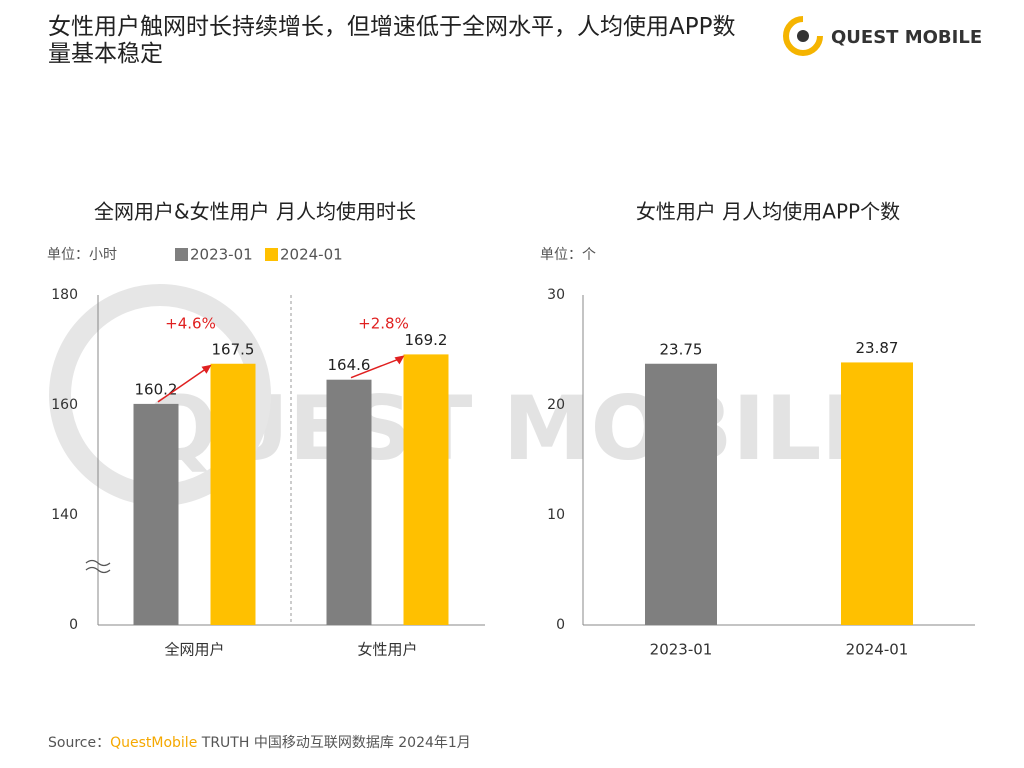 This screenshot has height=768, width=1024. I want to click on value-label: 169.2, so click(426, 340).